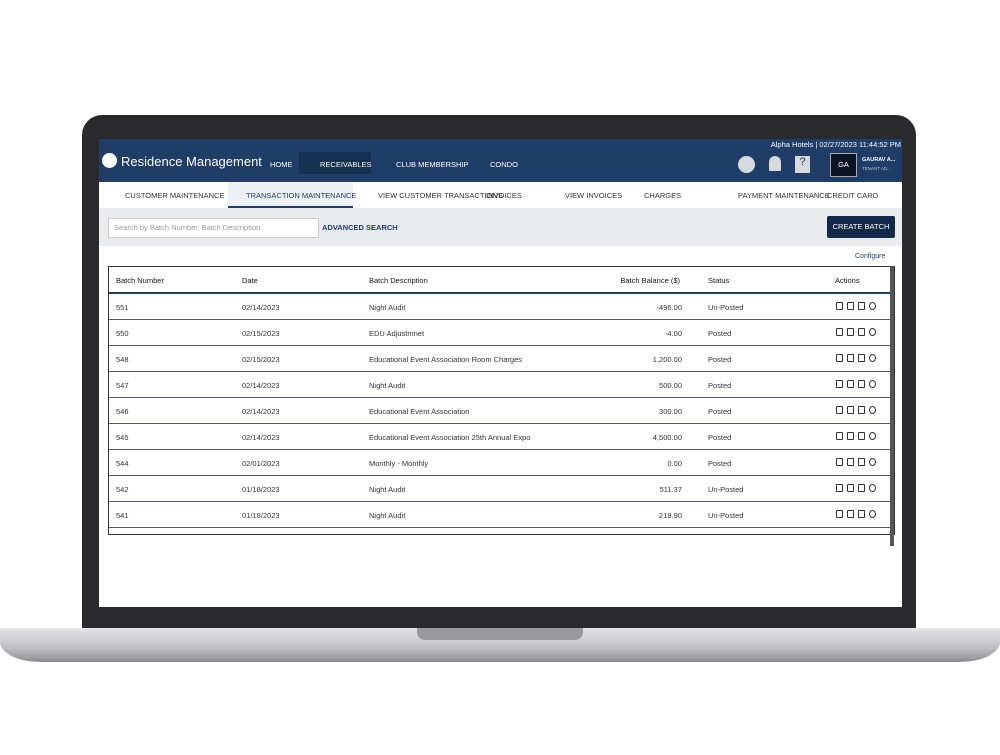 The image size is (1000, 755). What do you see at coordinates (663, 195) in the screenshot?
I see `tab: CHARGES` at bounding box center [663, 195].